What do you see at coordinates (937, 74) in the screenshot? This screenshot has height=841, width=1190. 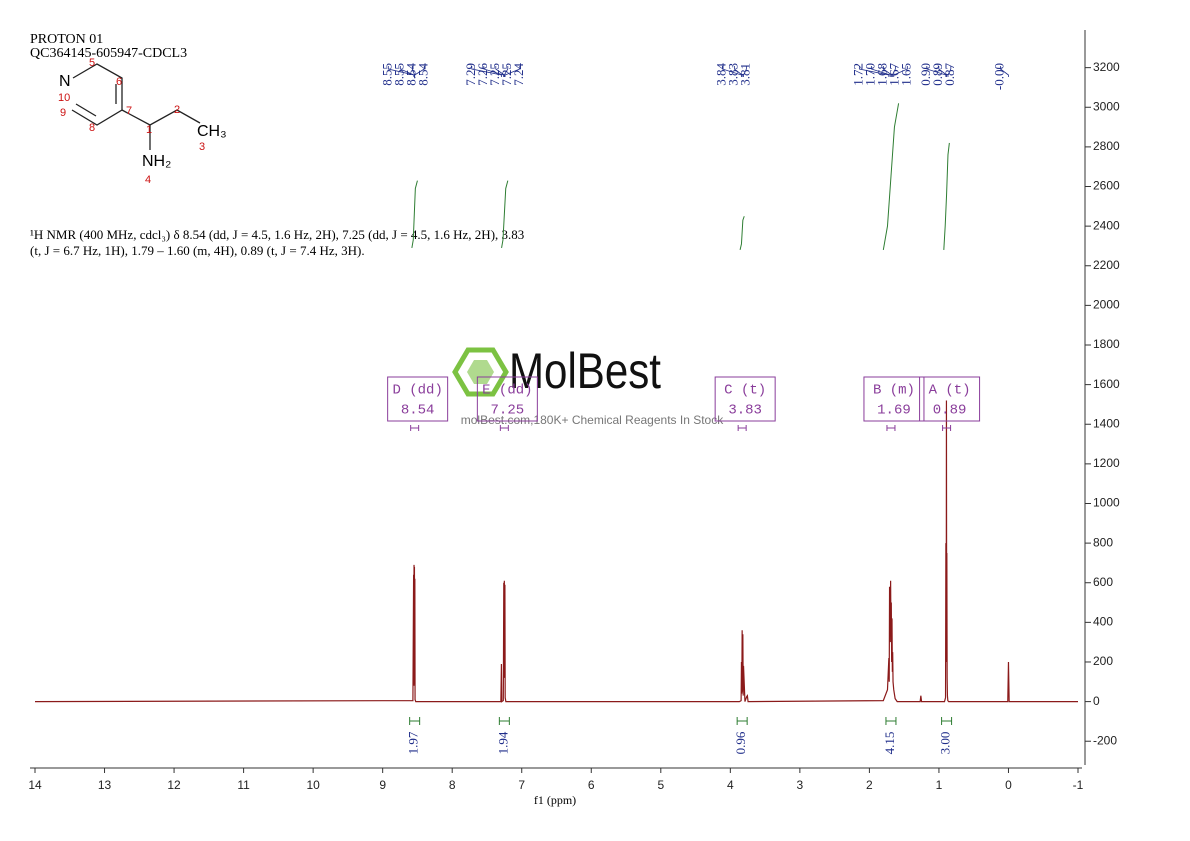 I see `peak-label: 0.89` at bounding box center [937, 74].